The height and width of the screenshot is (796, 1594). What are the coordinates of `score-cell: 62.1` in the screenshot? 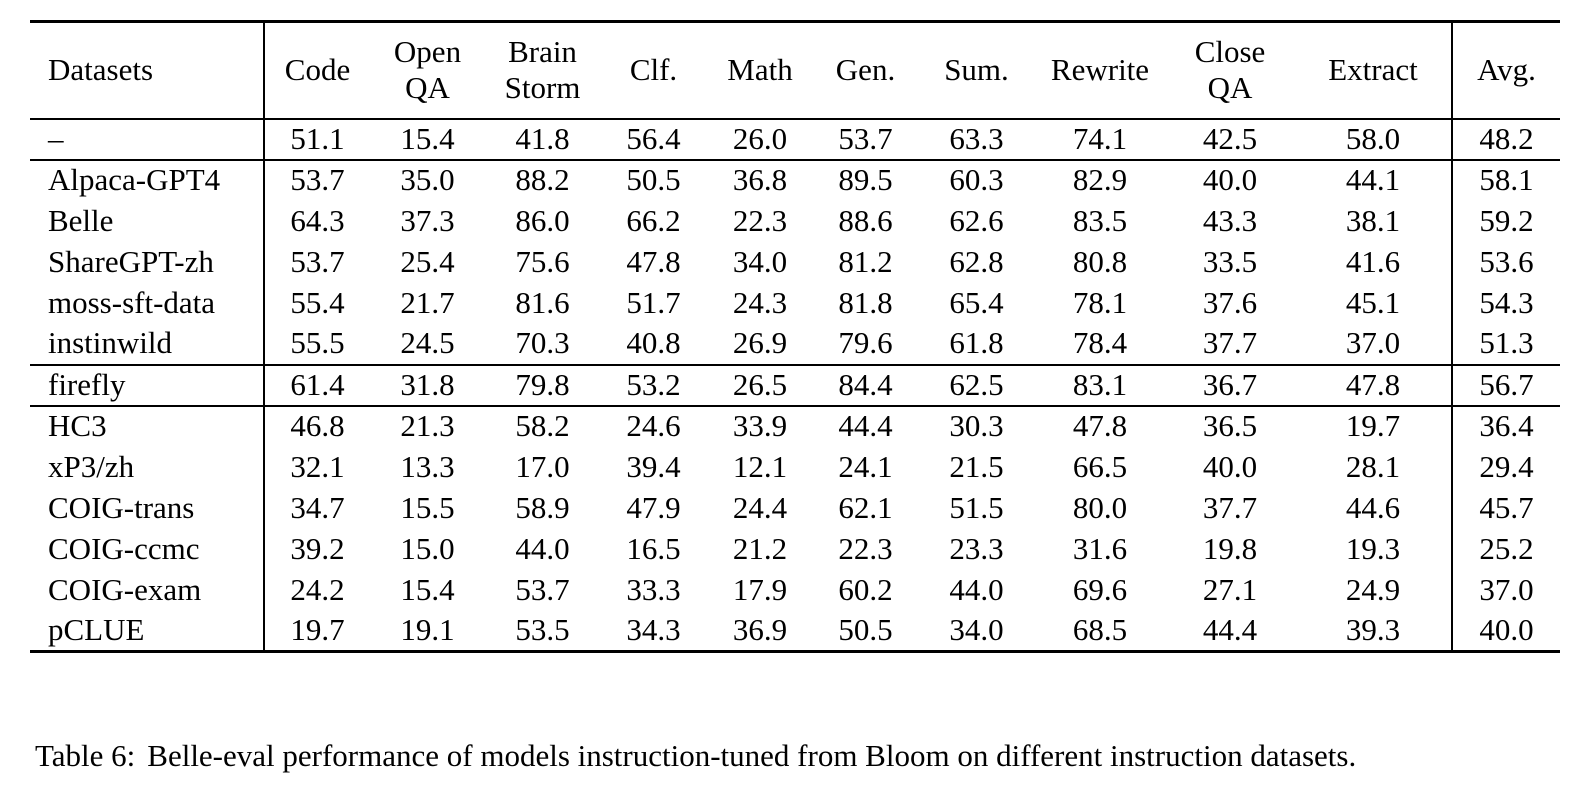 It's located at (865, 507).